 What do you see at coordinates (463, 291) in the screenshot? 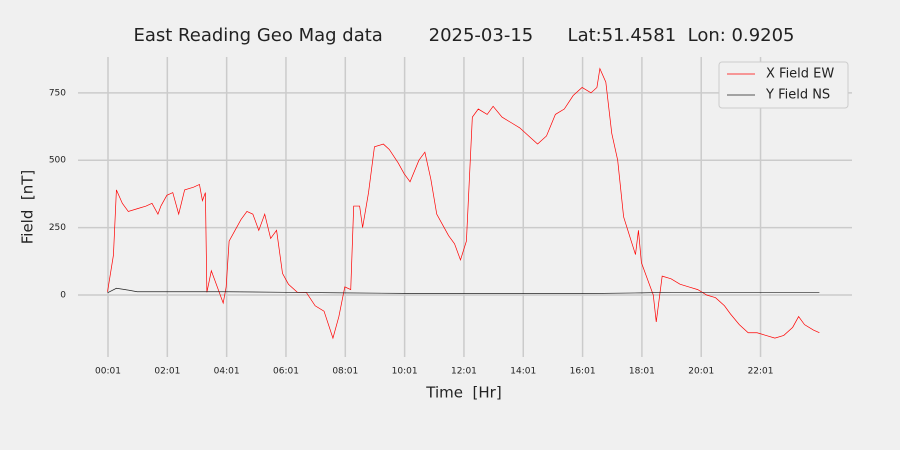
I see `data-line` at bounding box center [463, 291].